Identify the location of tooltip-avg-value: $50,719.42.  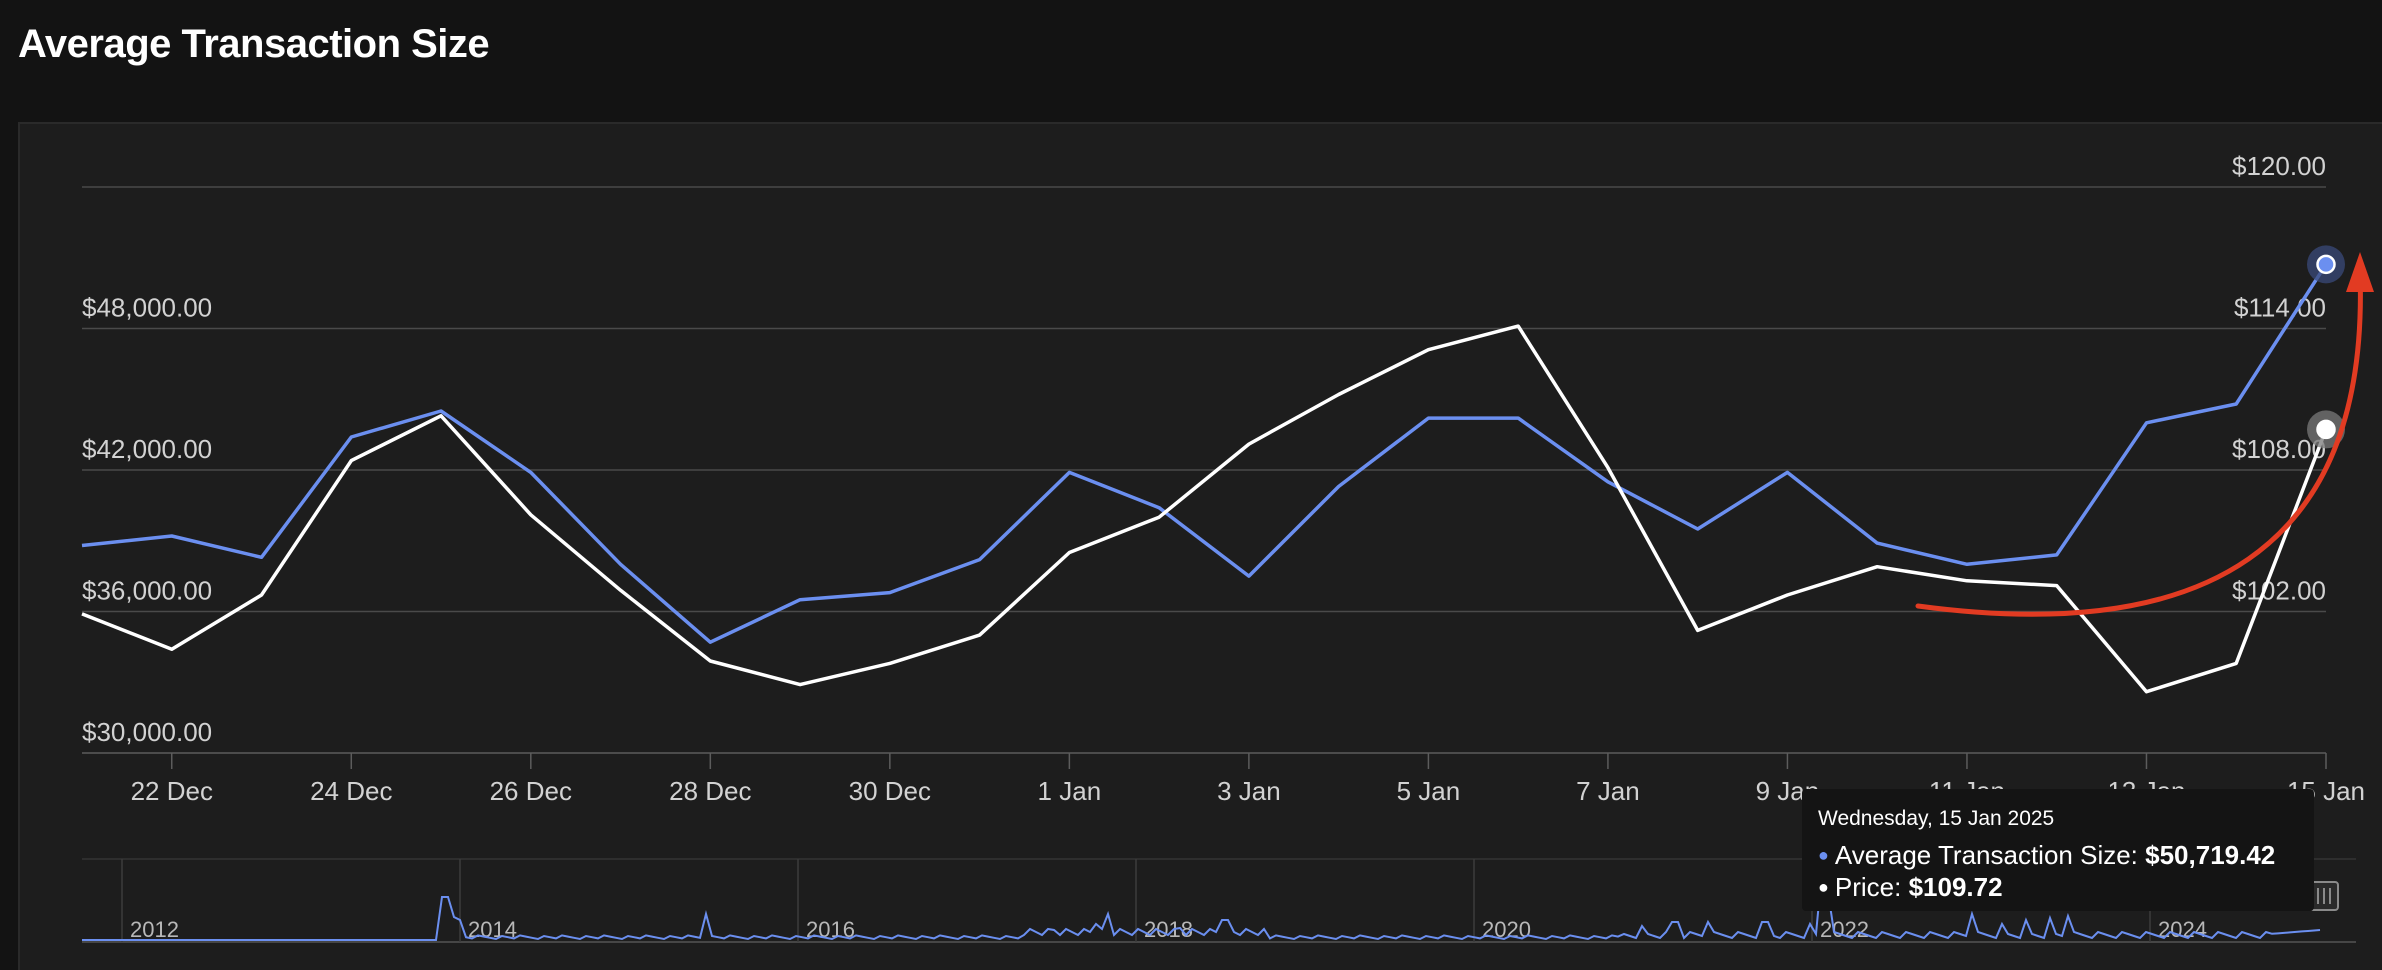
(2210, 855).